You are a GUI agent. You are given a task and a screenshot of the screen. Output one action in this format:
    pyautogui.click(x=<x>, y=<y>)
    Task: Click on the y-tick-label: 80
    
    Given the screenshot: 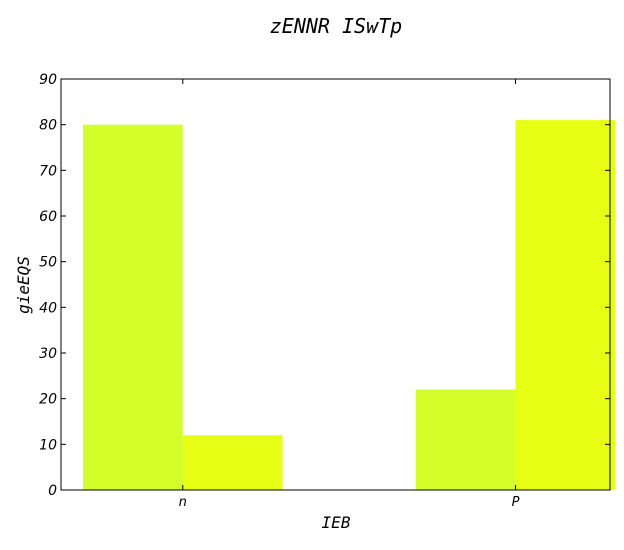 What is the action you would take?
    pyautogui.click(x=48, y=126)
    